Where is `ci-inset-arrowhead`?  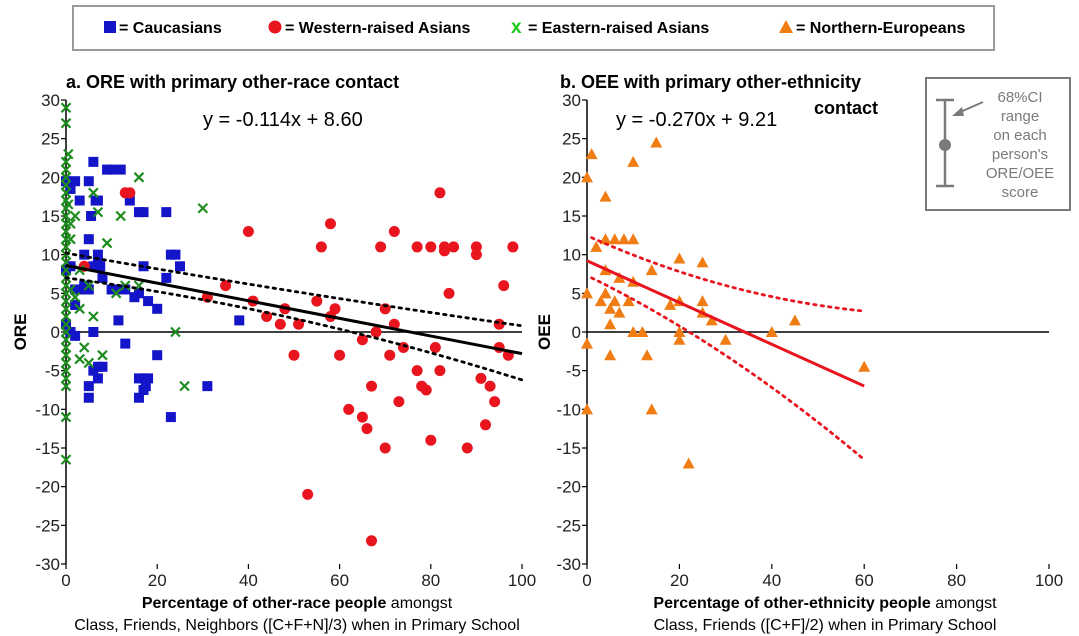 ci-inset-arrowhead is located at coordinates (958, 111).